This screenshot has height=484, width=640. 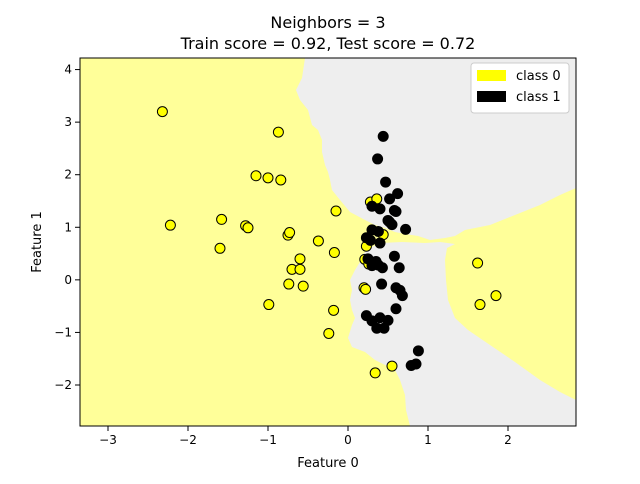 I want to click on y-axis: −2 −1 0 1 2 3 4, so click(x=67, y=227).